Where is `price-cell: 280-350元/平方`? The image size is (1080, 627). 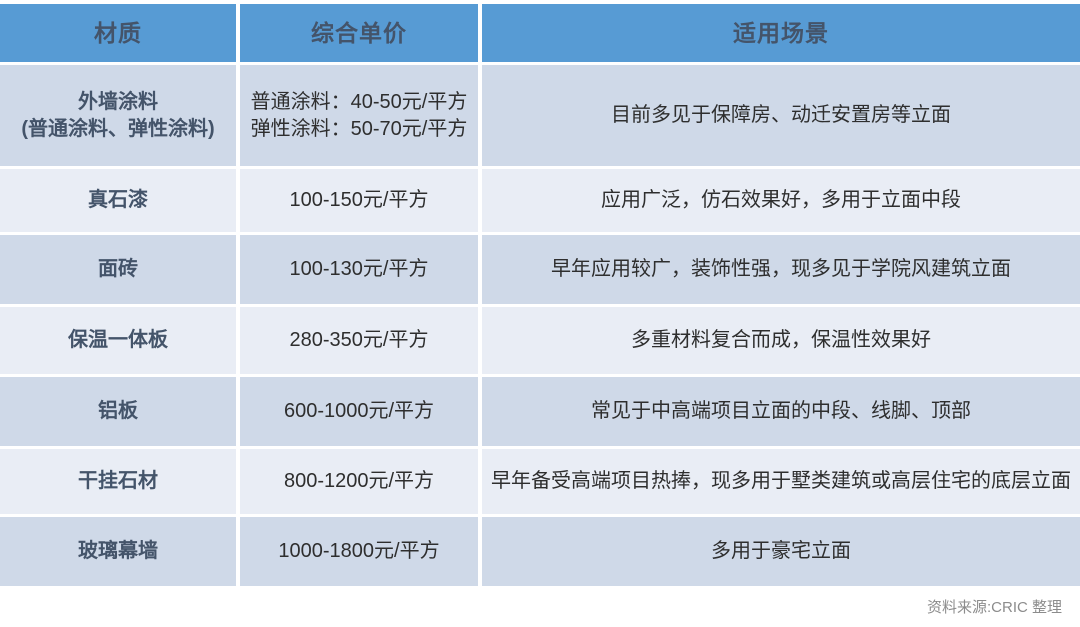 price-cell: 280-350元/平方 is located at coordinates (359, 340).